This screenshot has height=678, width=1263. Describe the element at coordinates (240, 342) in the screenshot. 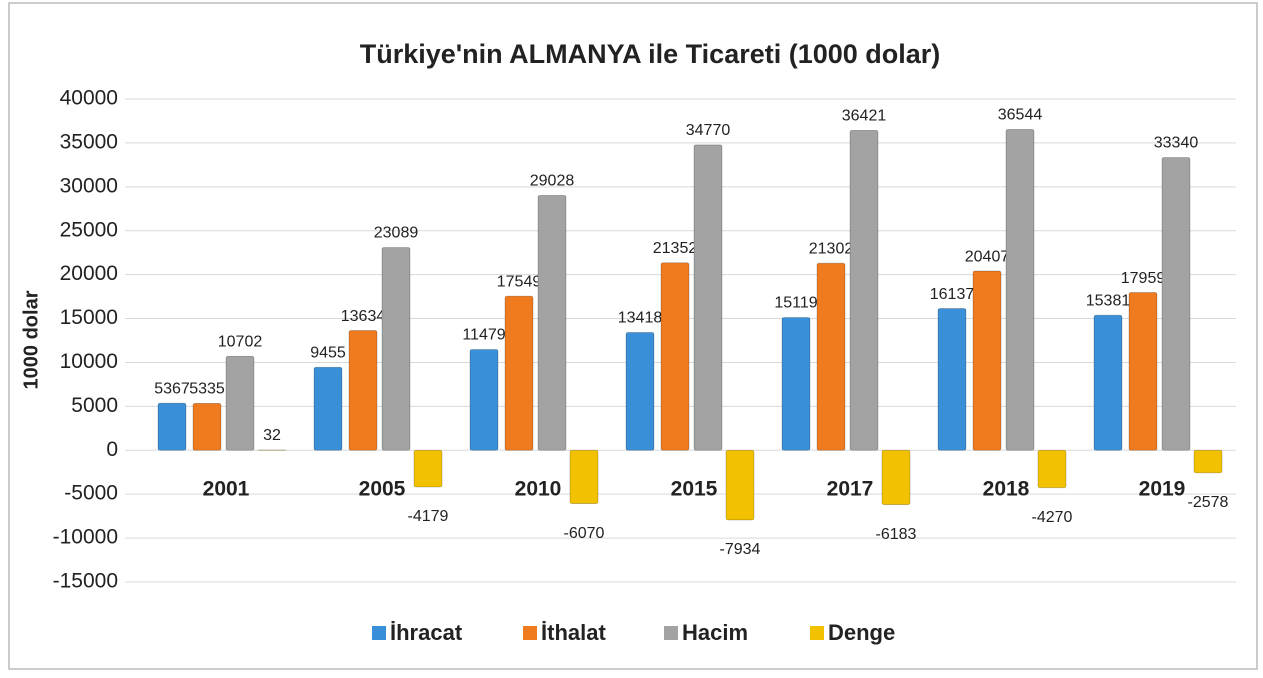

I see `data-label: 10702` at that location.